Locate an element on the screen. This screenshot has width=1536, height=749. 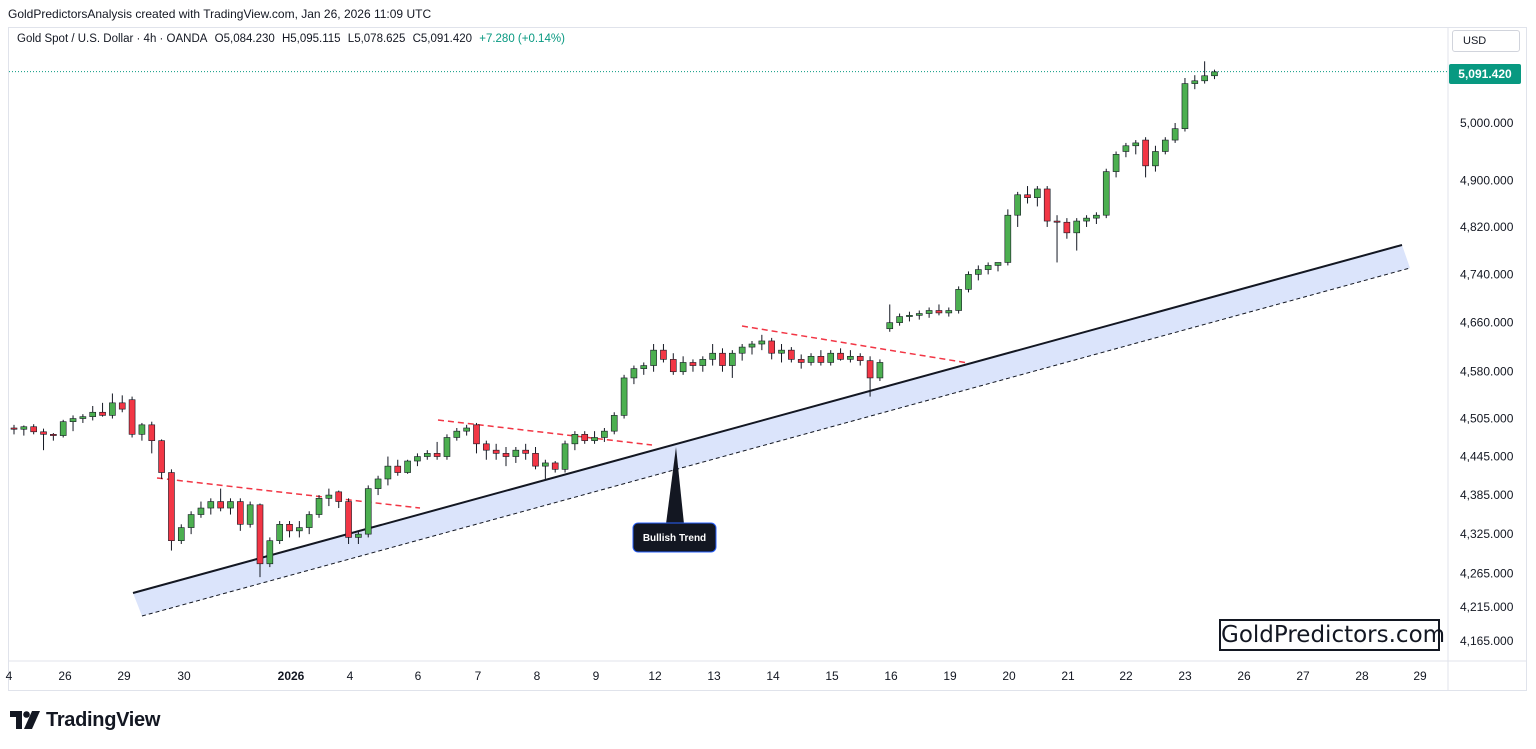
symbol-name: Gold Spot / U.S. Dollar · 4h · OANDA is located at coordinates (112, 39).